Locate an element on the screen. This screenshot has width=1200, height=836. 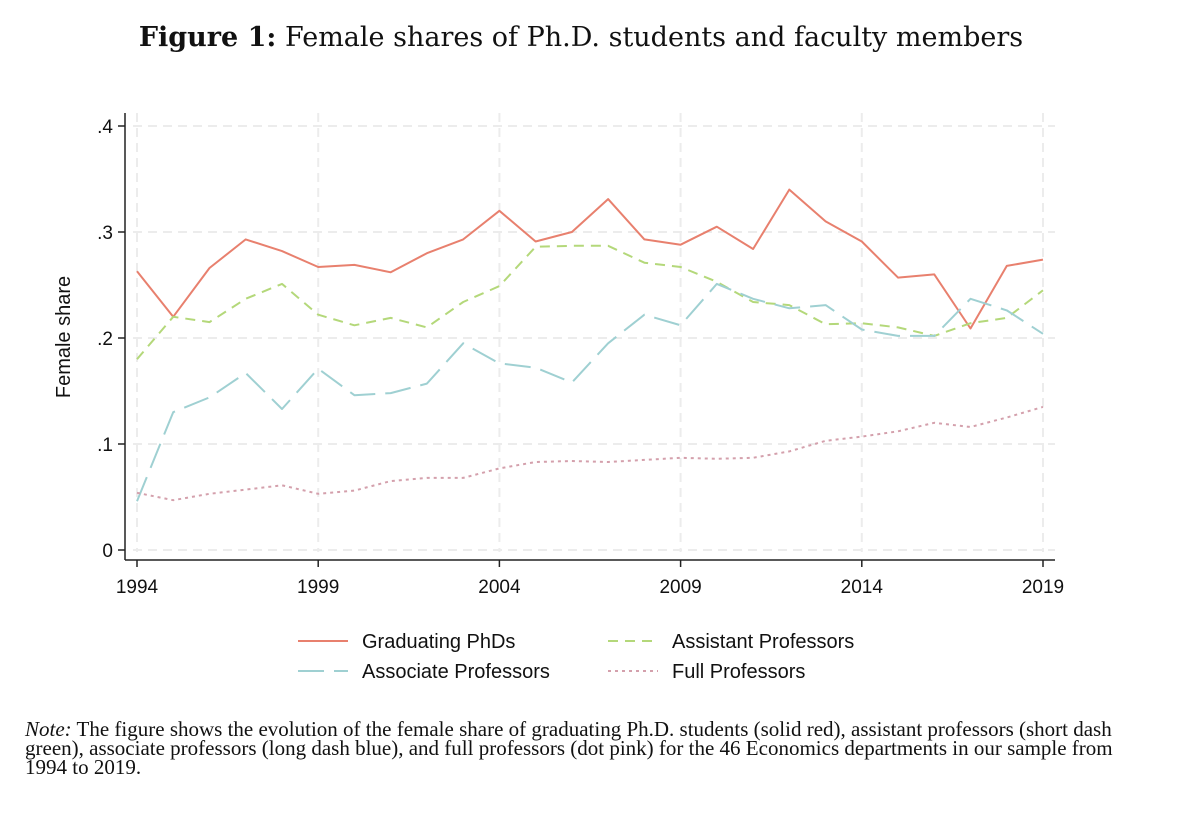
x-tick-label-2009: 2009 is located at coordinates (680, 587).